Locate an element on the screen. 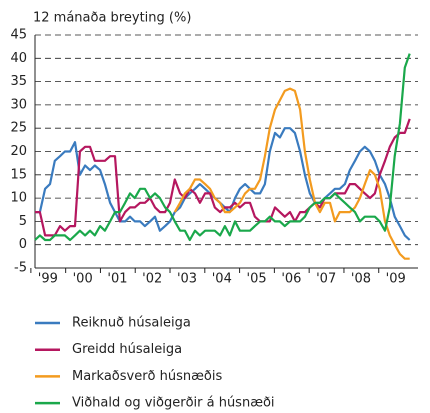 The image size is (430, 413). y-tick-label: 25 is located at coordinates (18, 128).